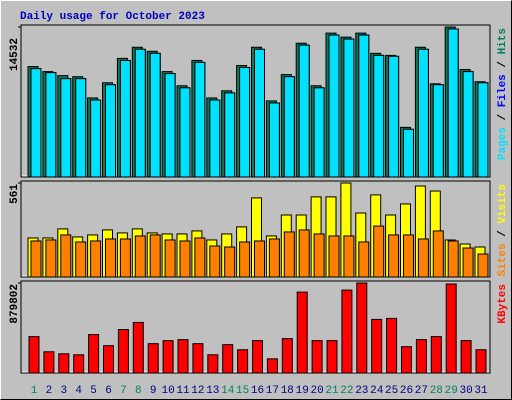 The height and width of the screenshot is (400, 512). Describe the element at coordinates (503, 204) in the screenshot. I see `legend-label: Visits` at that location.